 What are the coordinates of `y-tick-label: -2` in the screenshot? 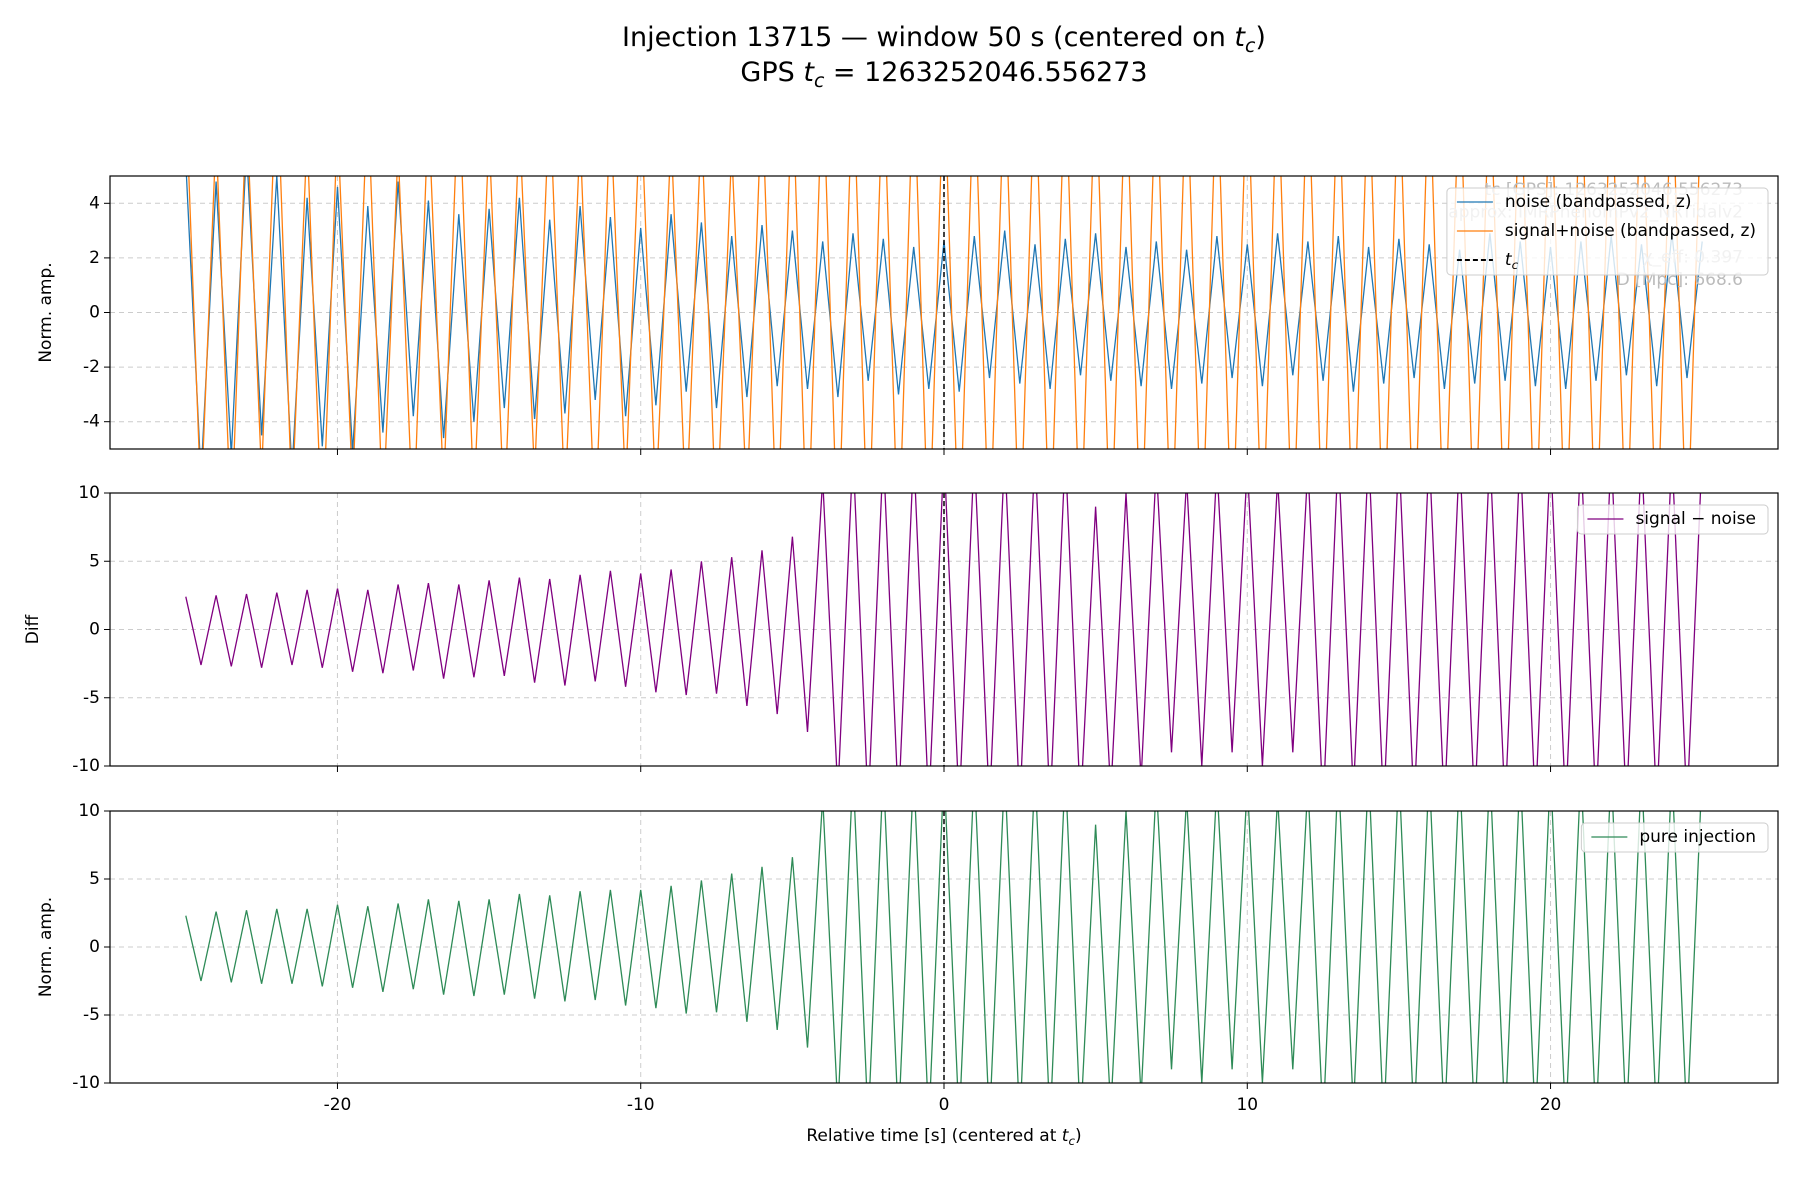 It's located at (91, 367).